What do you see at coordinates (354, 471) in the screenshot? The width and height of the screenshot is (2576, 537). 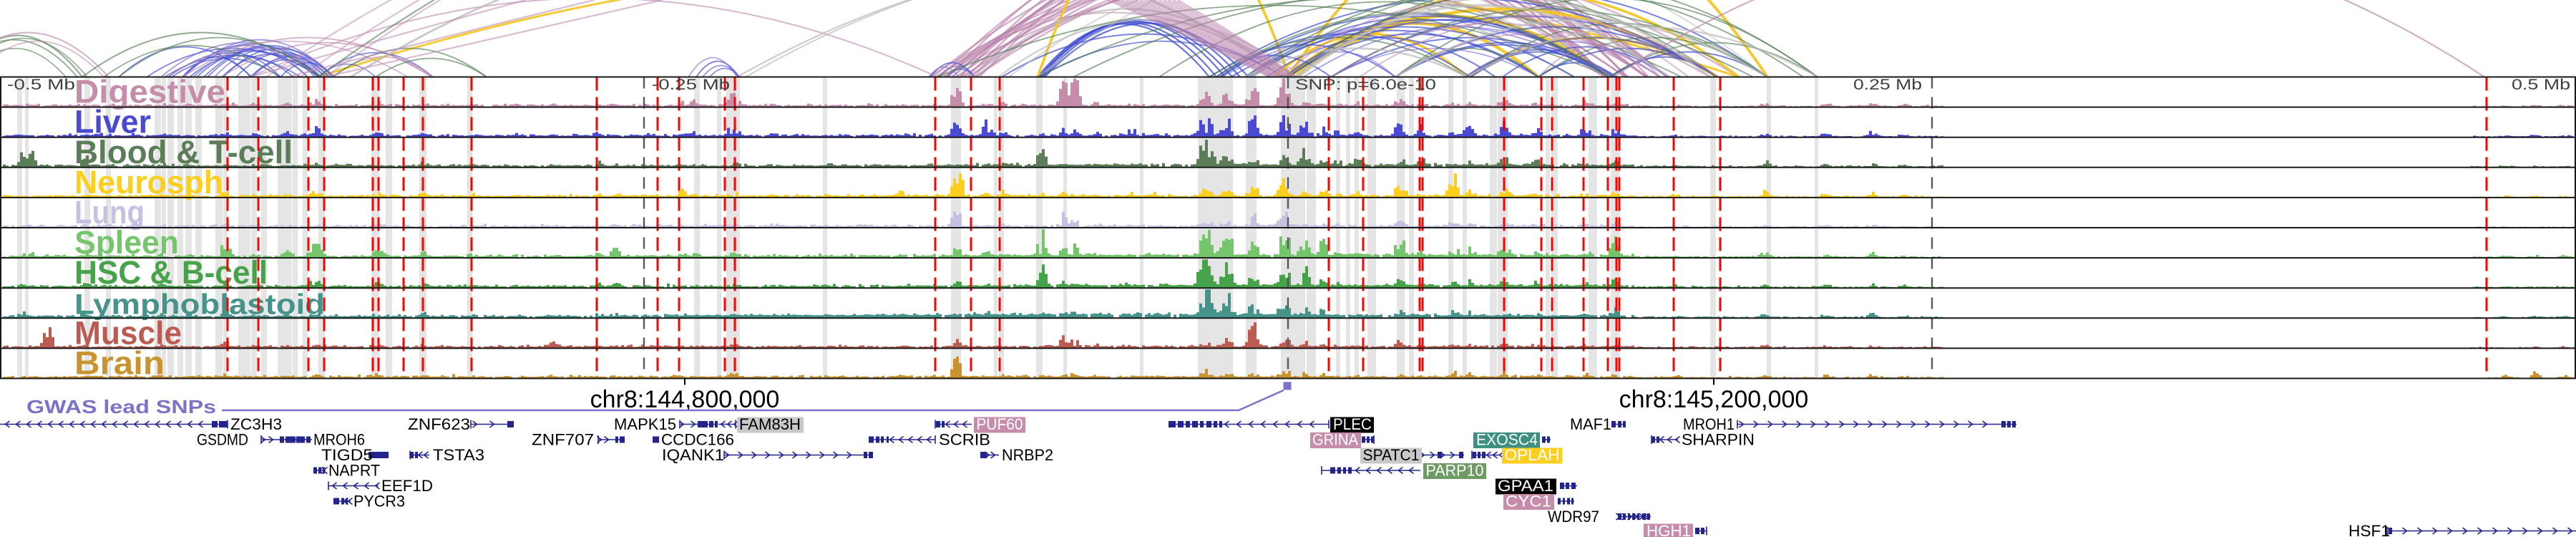 I see `svg-text: NAPRT` at bounding box center [354, 471].